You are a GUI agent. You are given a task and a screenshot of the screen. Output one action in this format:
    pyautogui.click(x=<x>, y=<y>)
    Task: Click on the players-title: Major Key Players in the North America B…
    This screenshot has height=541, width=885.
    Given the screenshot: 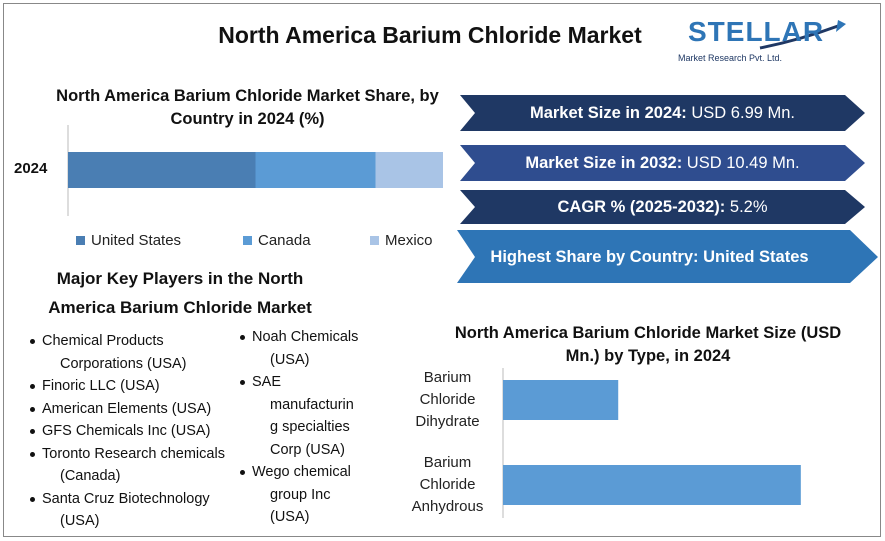 What is the action you would take?
    pyautogui.click(x=180, y=293)
    